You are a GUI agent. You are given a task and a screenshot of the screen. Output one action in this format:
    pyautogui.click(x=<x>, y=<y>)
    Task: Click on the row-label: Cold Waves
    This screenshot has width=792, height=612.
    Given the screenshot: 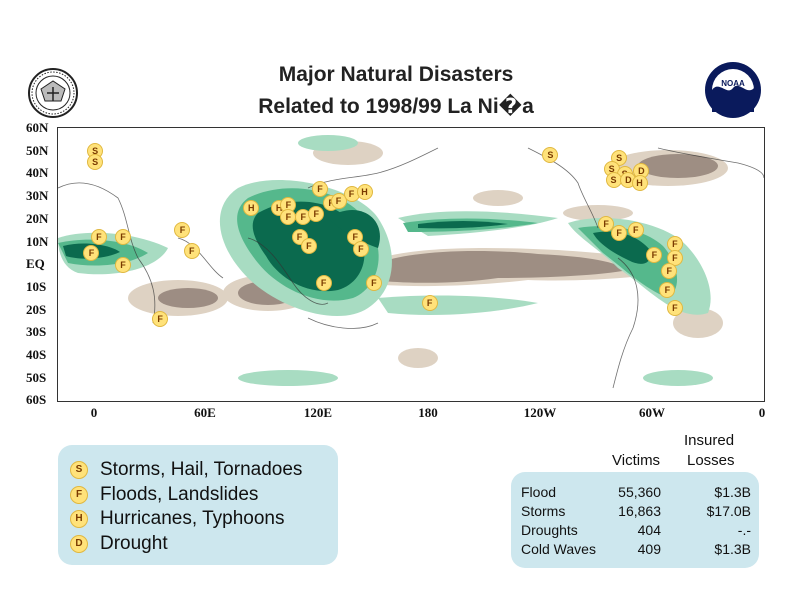 What is the action you would take?
    pyautogui.click(x=558, y=549)
    